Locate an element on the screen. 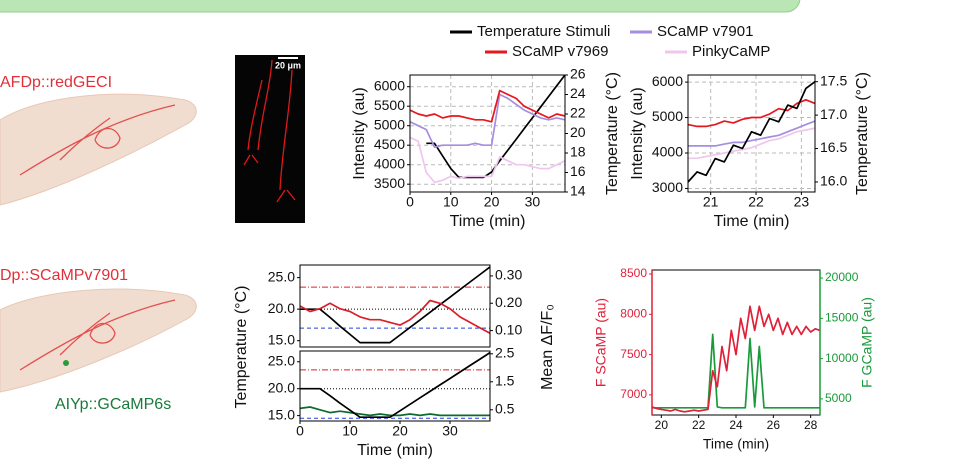  y2-tick-label: 26 is located at coordinates (578, 74).